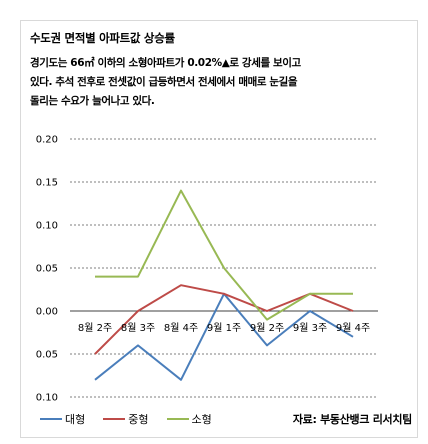  What do you see at coordinates (95, 328) in the screenshot?
I see `x-tick-label: 8월 2주` at bounding box center [95, 328].